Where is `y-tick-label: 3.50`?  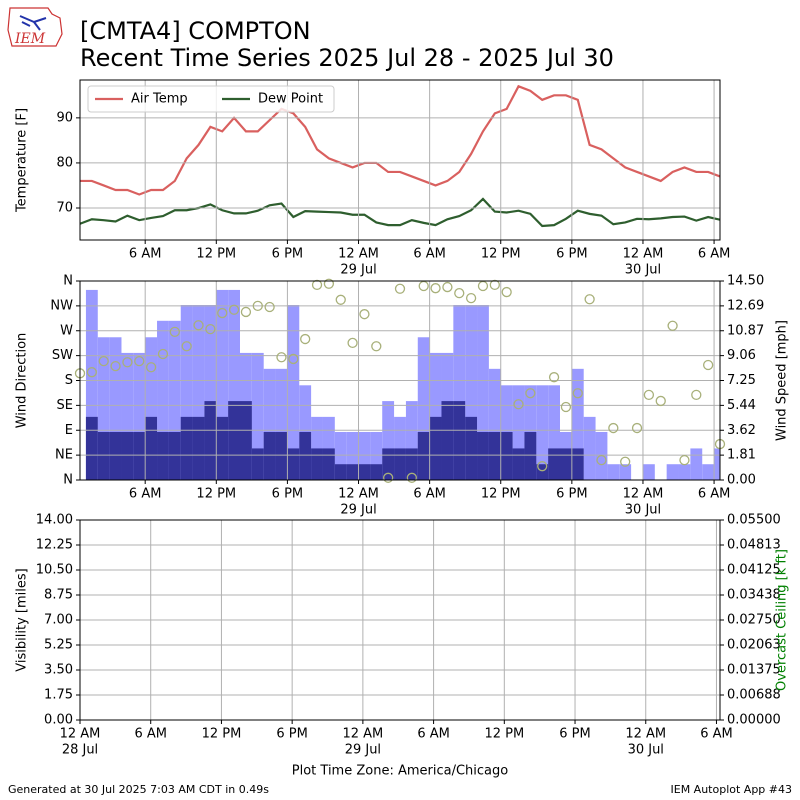 y-tick-label: 3.50 is located at coordinates (58, 670).